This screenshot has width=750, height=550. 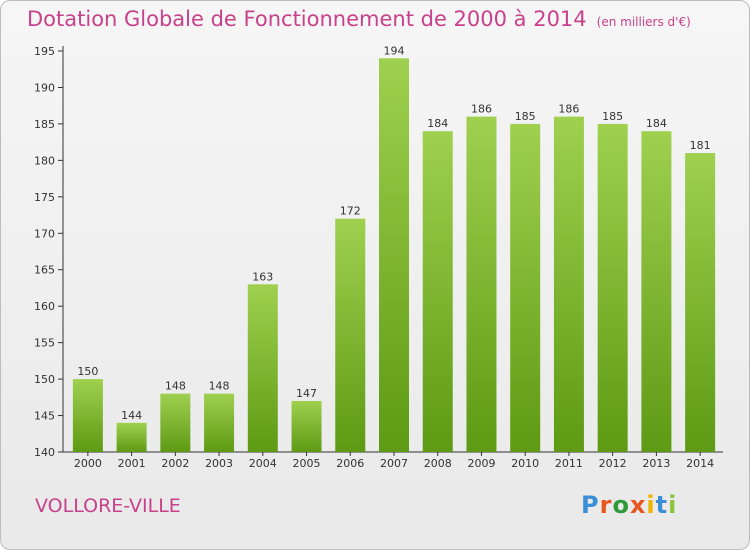 I want to click on data-label-2007: 194, so click(x=394, y=50).